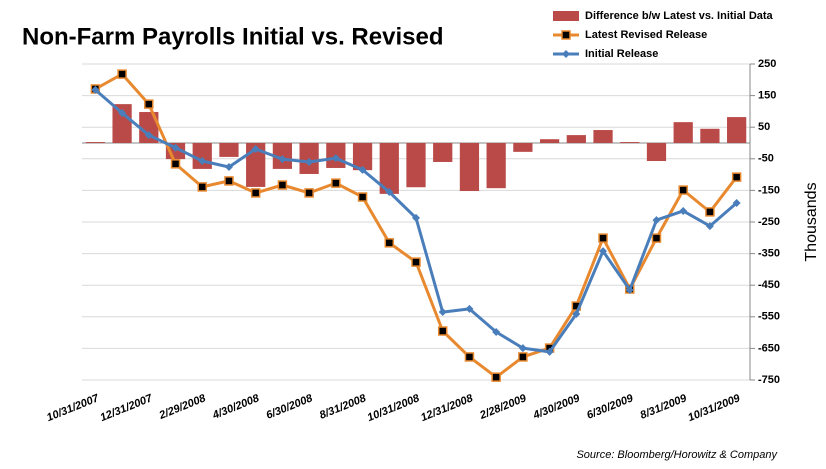 This screenshot has height=469, width=826. What do you see at coordinates (769, 222) in the screenshot?
I see `y-tick-label: -250` at bounding box center [769, 222].